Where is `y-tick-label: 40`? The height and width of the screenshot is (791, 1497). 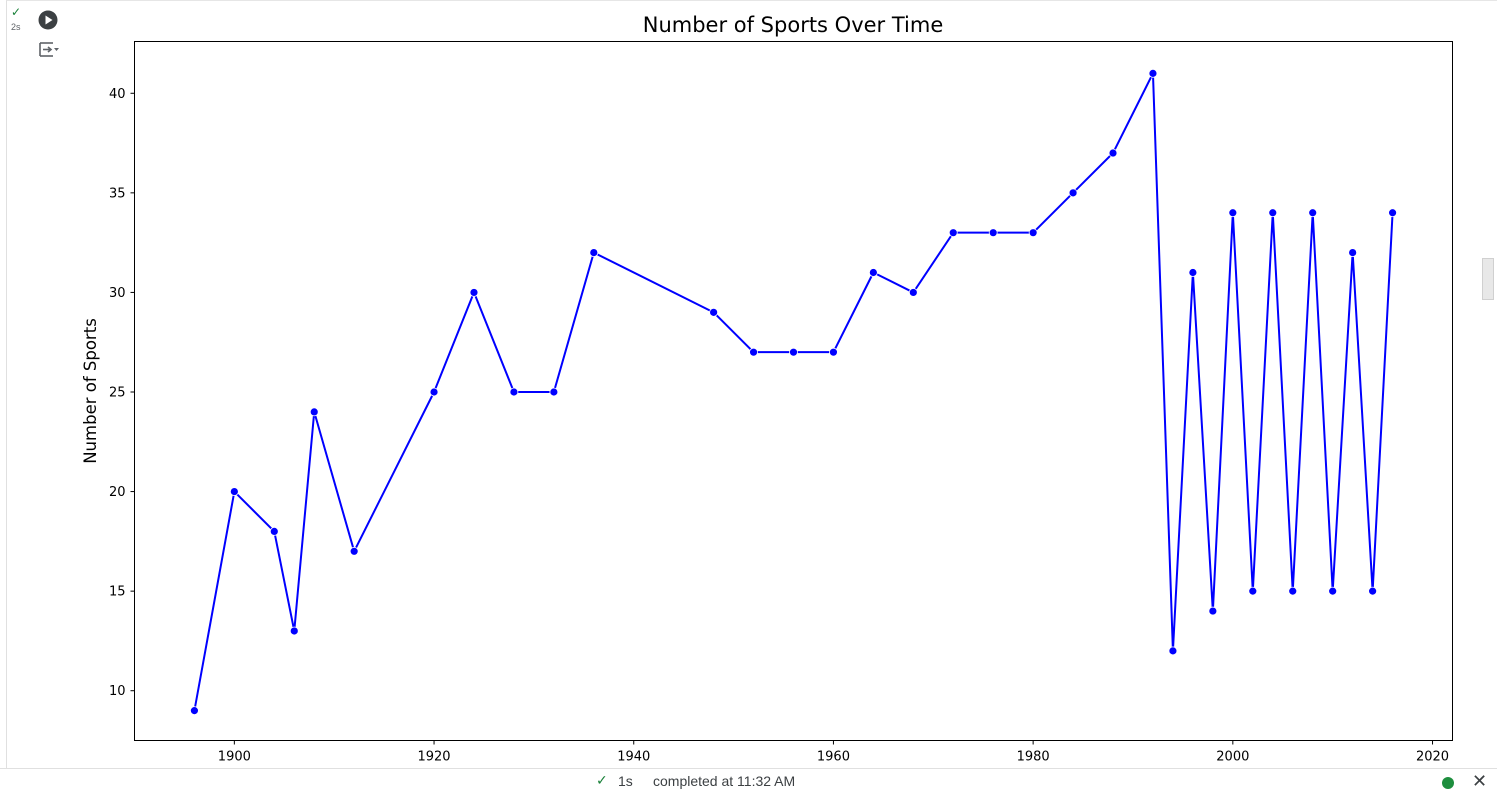 y-tick-label: 40 is located at coordinates (117, 94).